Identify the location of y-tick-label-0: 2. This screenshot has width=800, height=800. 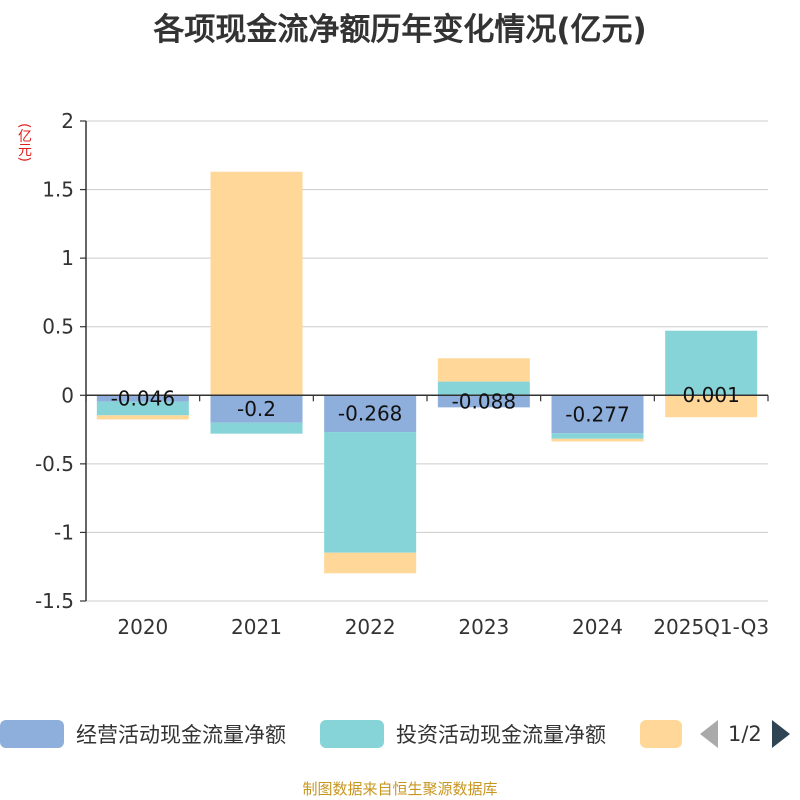
(67, 121).